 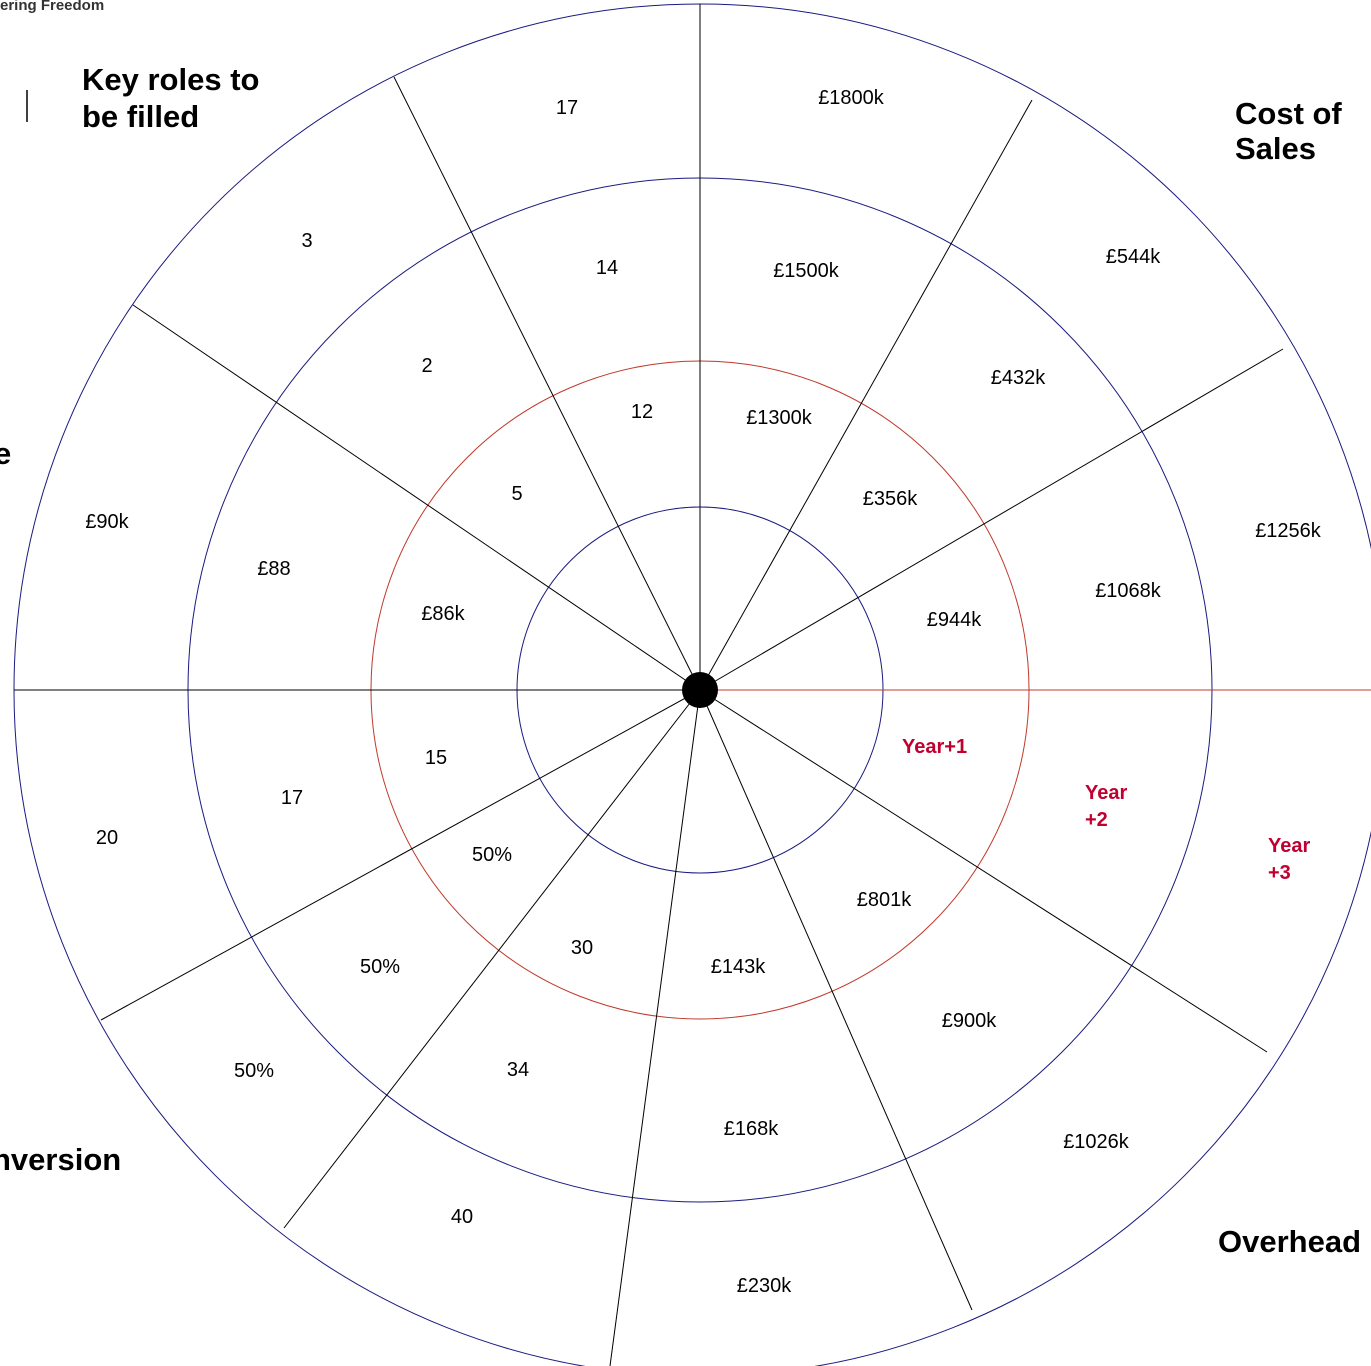 I want to click on brand-text: ering Freedom, so click(x=52, y=7).